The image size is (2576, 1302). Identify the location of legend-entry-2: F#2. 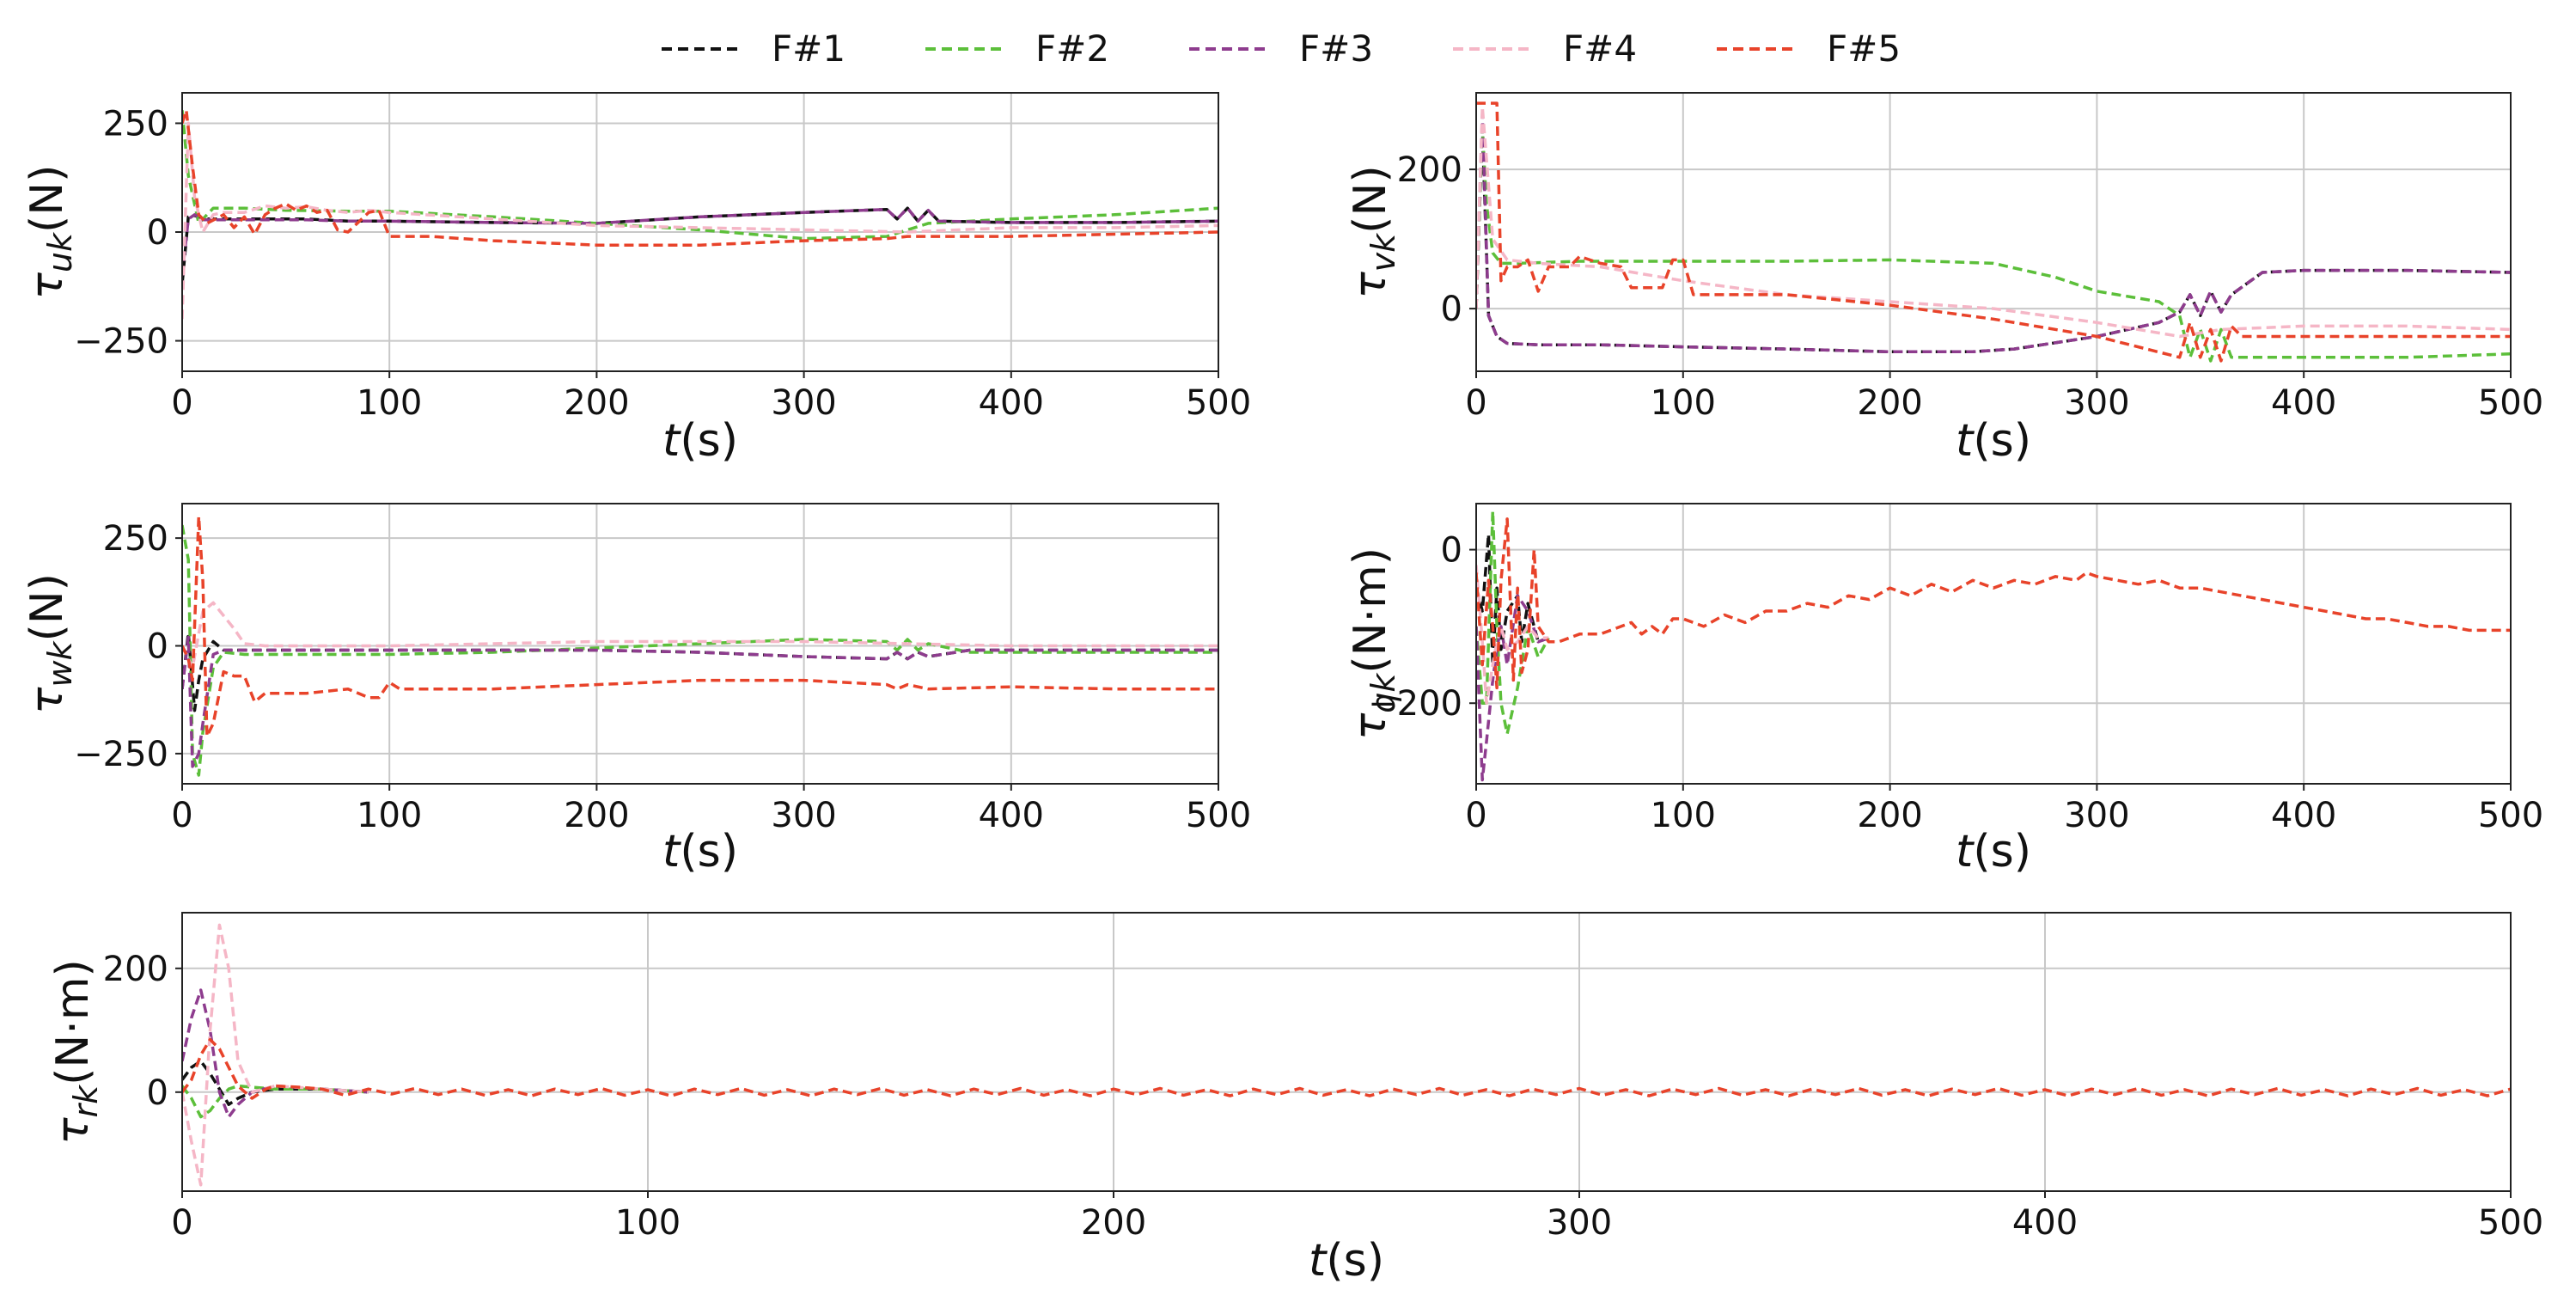
(1017, 49).